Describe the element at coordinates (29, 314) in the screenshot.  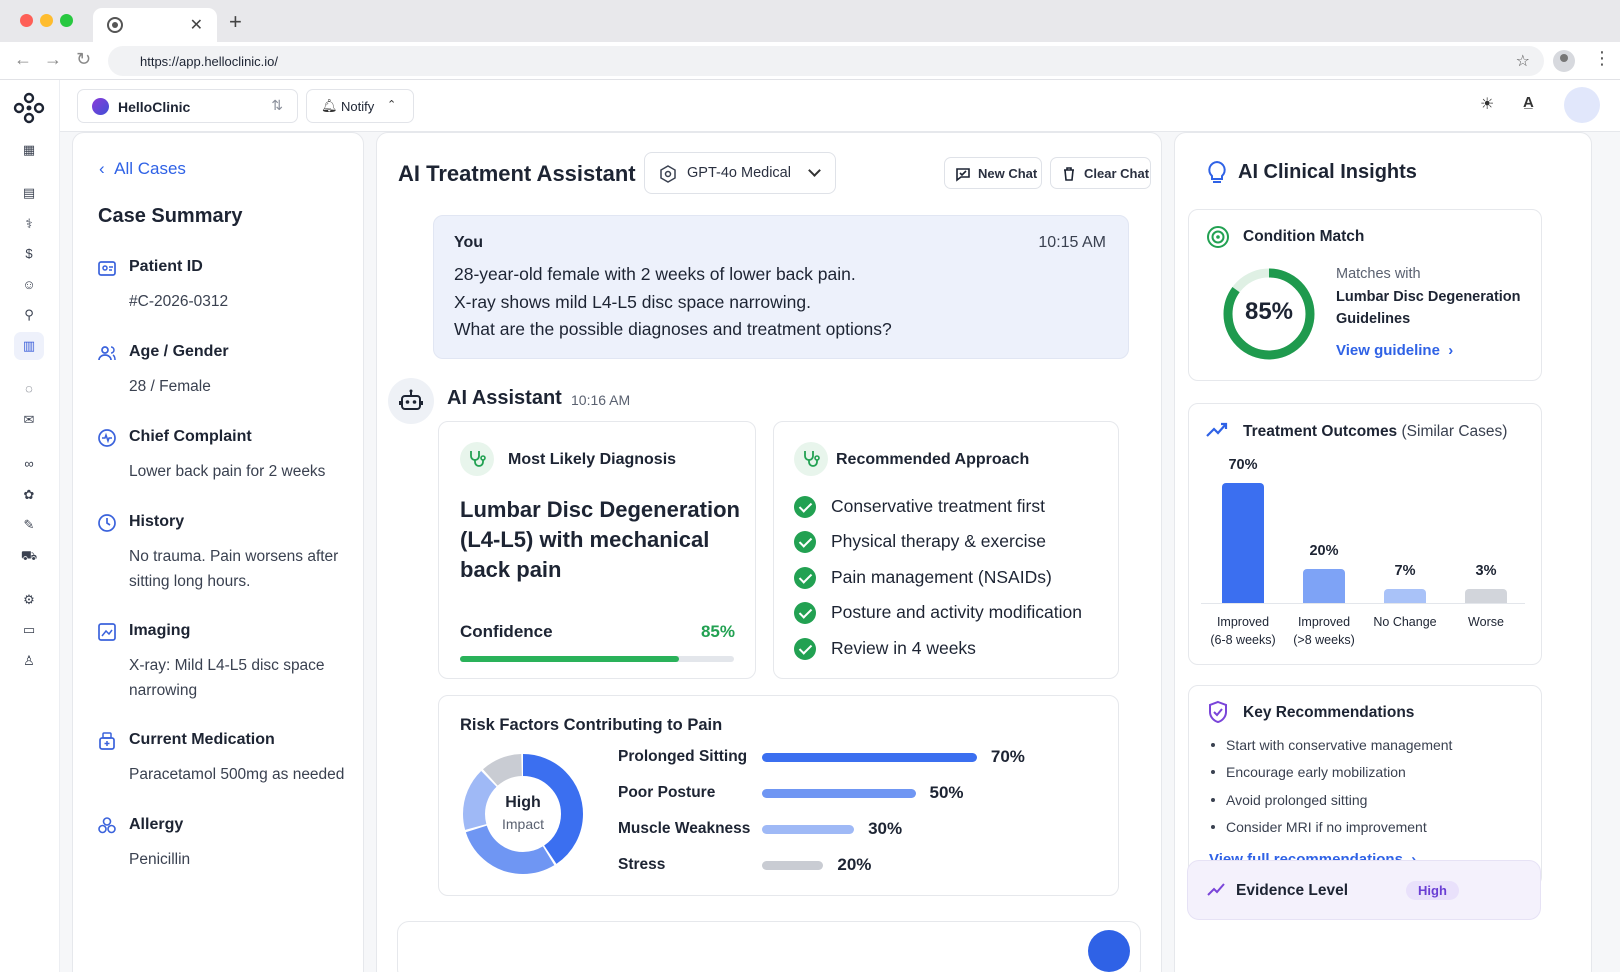
I see `user-search-icon: ⚲` at that location.